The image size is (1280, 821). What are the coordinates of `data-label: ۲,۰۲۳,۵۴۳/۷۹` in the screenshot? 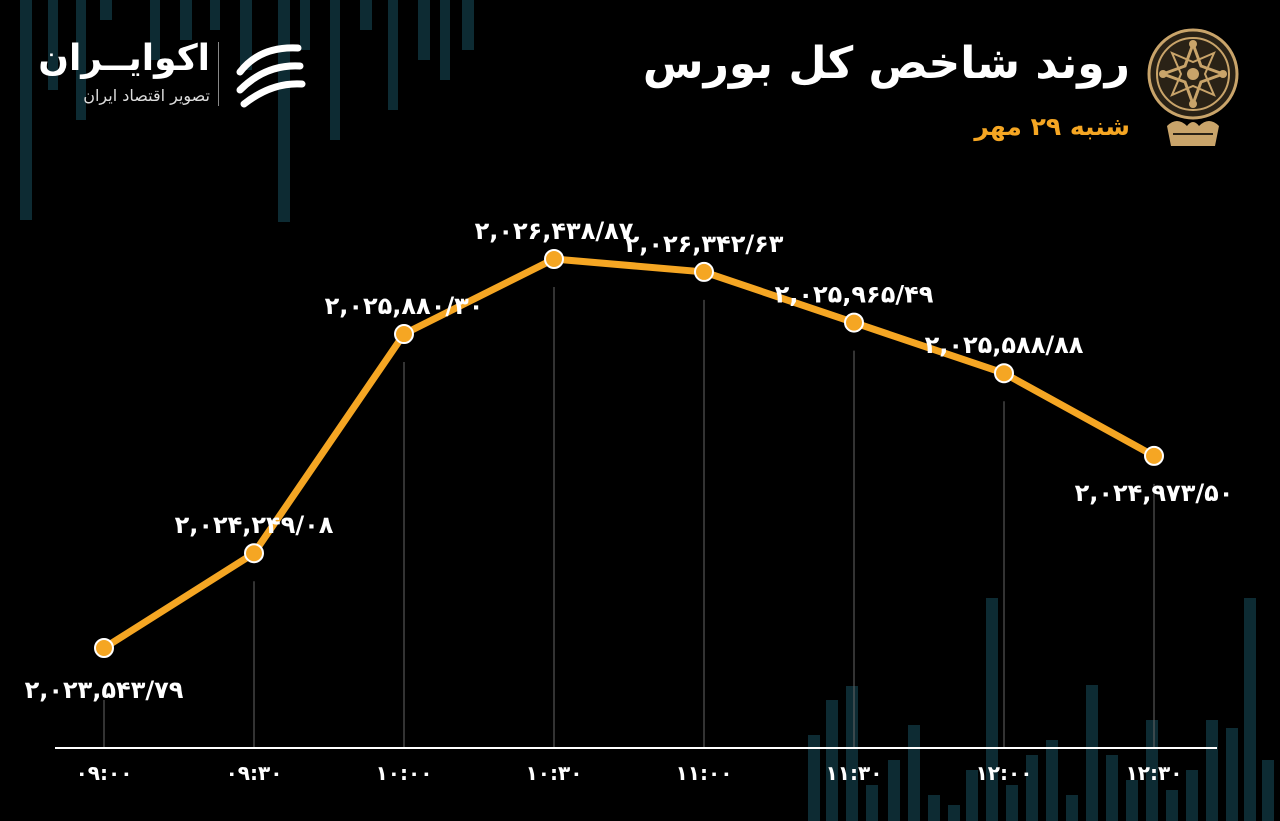 It's located at (104, 690).